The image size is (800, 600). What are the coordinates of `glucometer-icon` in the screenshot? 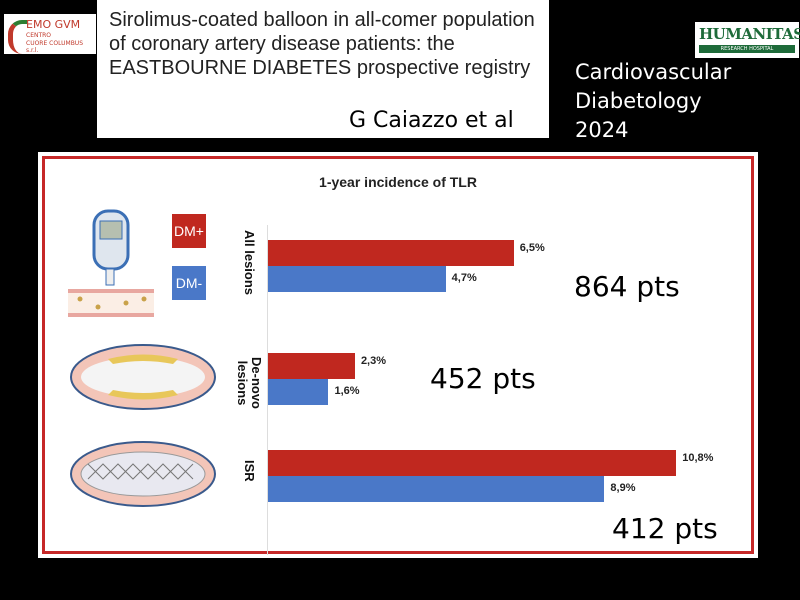 It's located at (111, 263).